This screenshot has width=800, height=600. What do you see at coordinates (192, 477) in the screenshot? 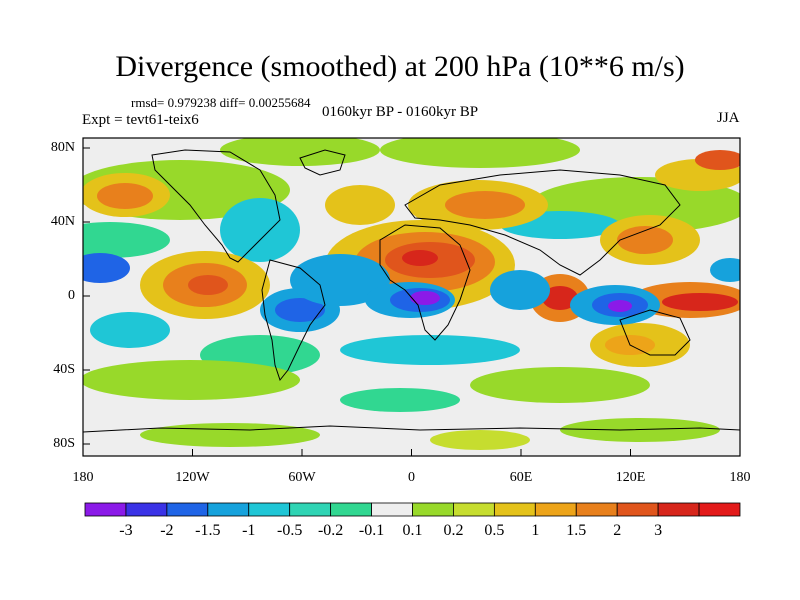
I see `lon-label-120w: 120W` at bounding box center [192, 477].